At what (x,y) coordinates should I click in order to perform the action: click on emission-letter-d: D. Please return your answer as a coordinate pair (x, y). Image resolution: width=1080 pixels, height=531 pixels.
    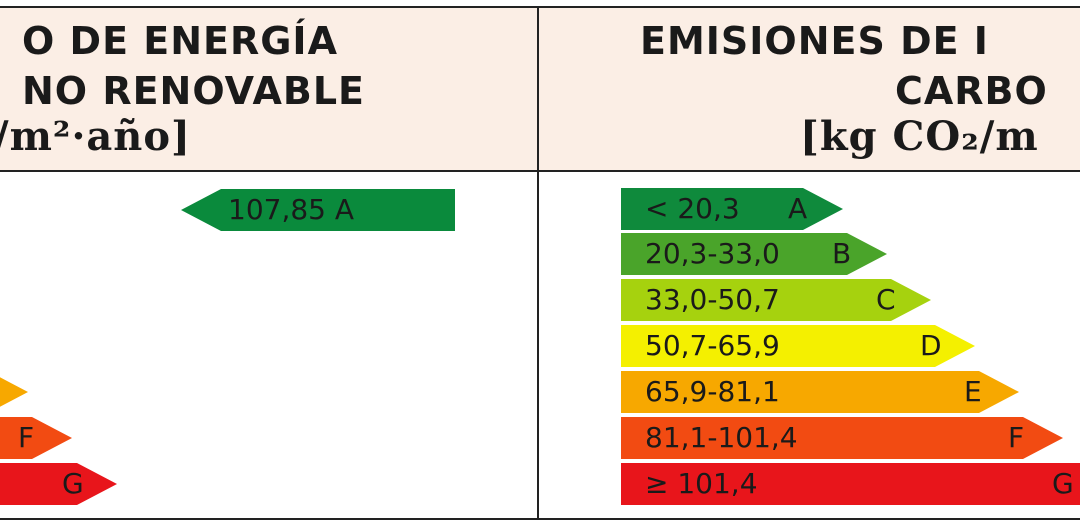
    Looking at the image, I should click on (931, 345).